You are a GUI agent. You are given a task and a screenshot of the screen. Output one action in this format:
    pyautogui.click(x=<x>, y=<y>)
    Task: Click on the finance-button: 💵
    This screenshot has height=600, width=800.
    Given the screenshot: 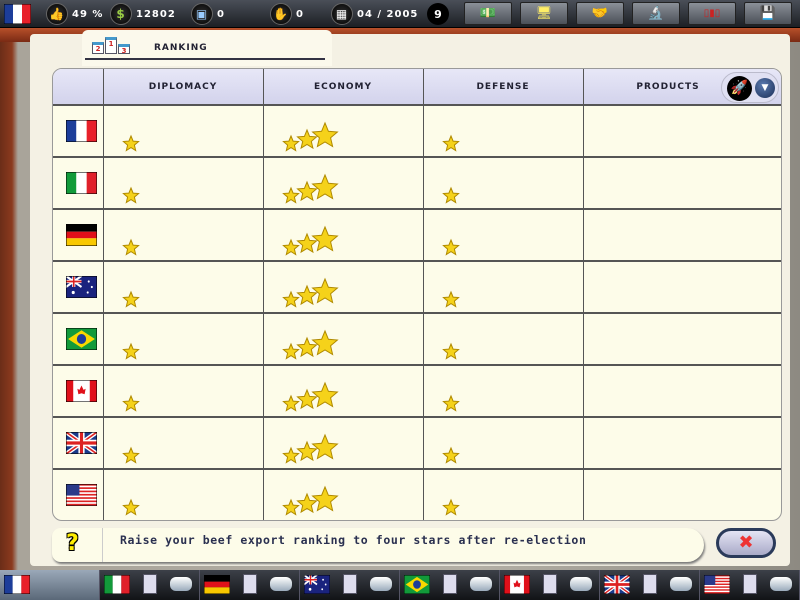 What is the action you would take?
    pyautogui.click(x=488, y=13)
    